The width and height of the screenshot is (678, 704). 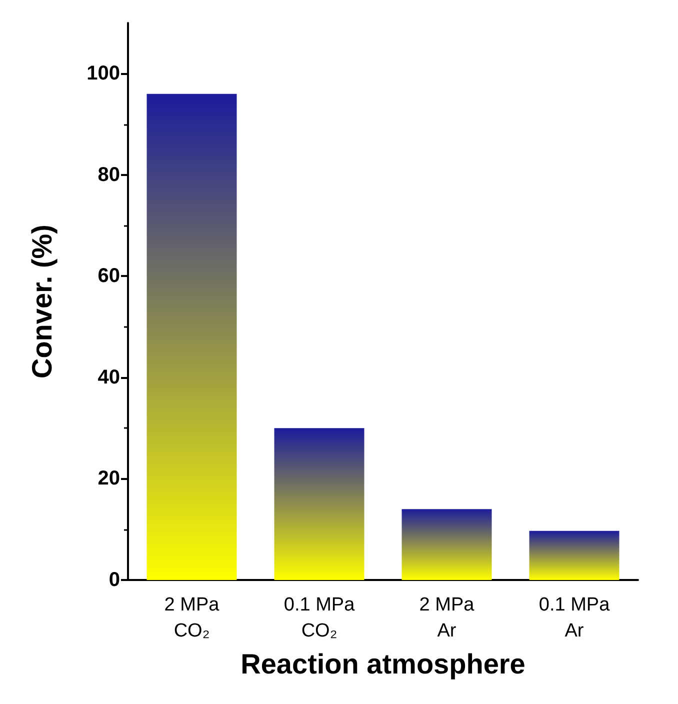 What do you see at coordinates (574, 618) in the screenshot?
I see `x-tick-label: 0.1 MPa Ar` at bounding box center [574, 618].